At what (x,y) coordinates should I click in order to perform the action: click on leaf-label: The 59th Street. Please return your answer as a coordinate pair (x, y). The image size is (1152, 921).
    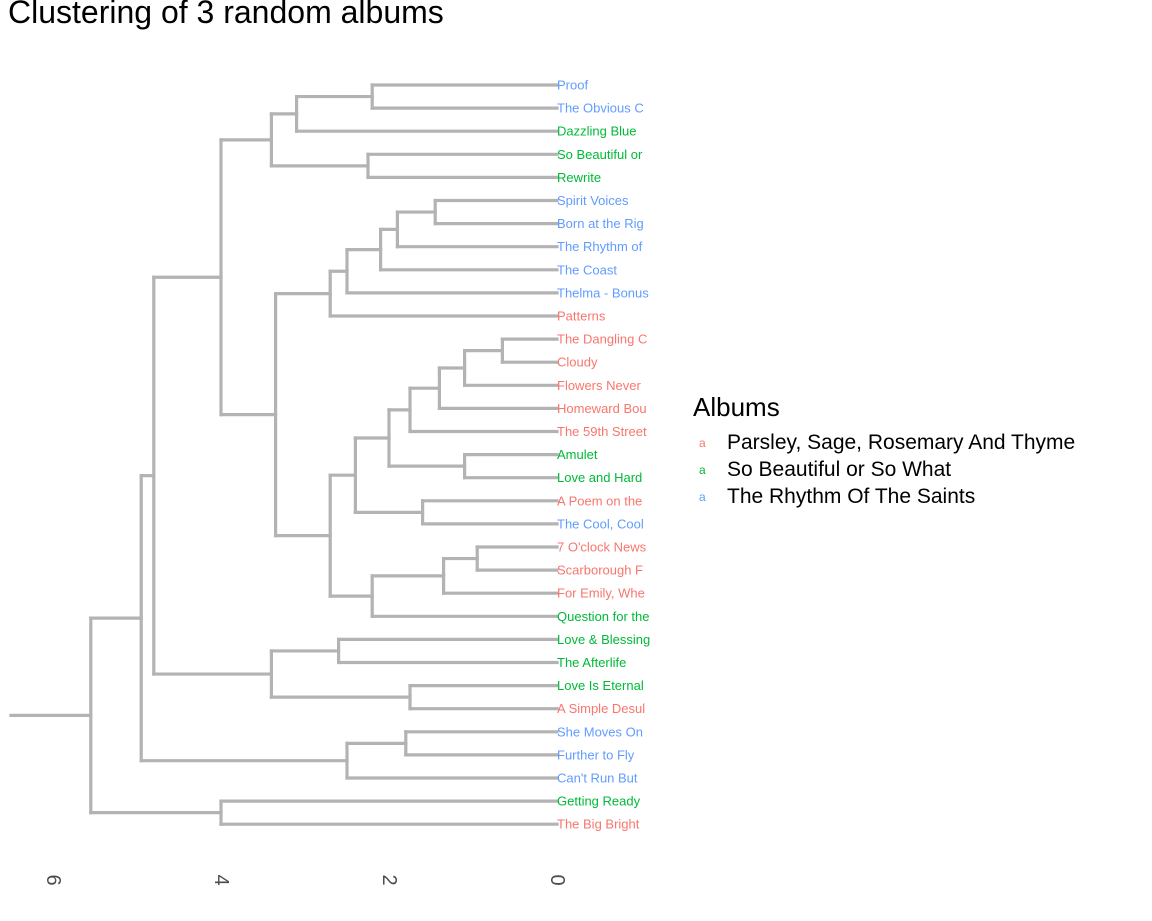
    Looking at the image, I should click on (602, 431).